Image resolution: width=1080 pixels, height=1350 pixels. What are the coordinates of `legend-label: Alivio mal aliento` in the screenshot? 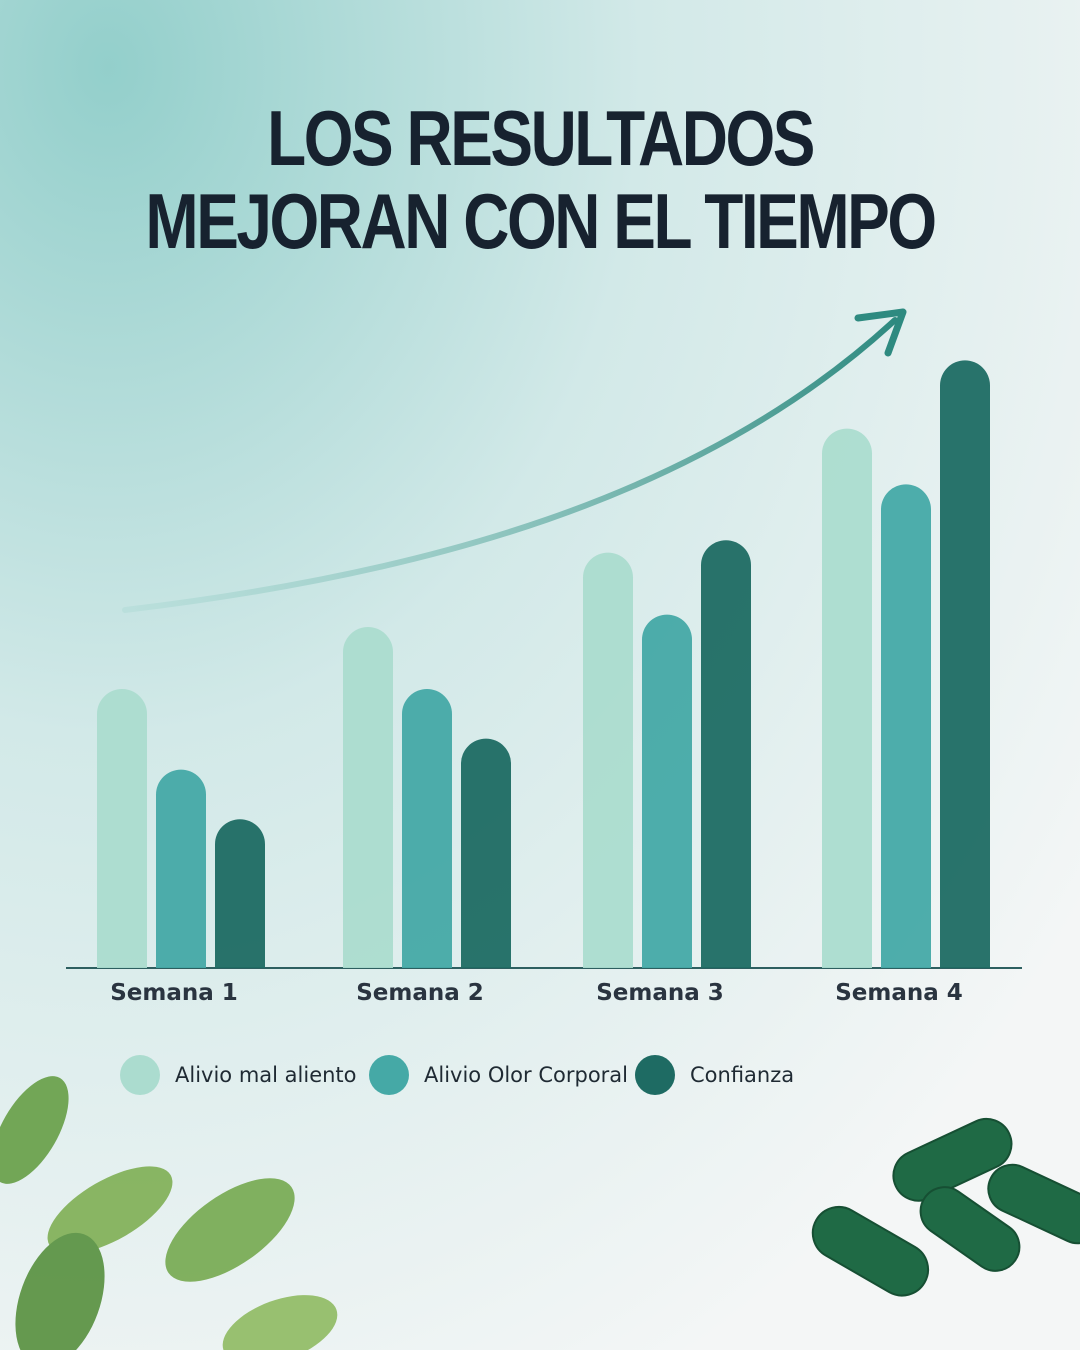 It's located at (266, 1075).